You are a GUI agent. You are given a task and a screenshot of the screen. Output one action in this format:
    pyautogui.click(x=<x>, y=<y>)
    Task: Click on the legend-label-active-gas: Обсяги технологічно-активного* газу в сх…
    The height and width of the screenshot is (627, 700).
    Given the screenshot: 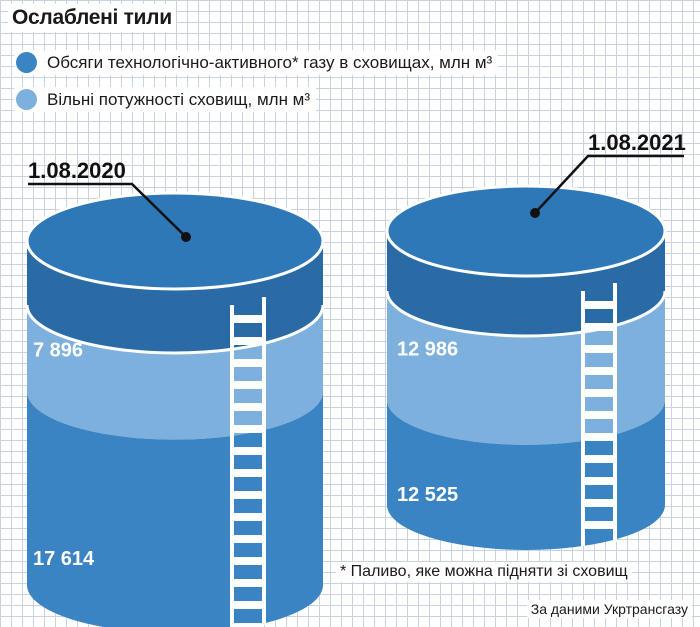 What is the action you would take?
    pyautogui.click(x=270, y=62)
    